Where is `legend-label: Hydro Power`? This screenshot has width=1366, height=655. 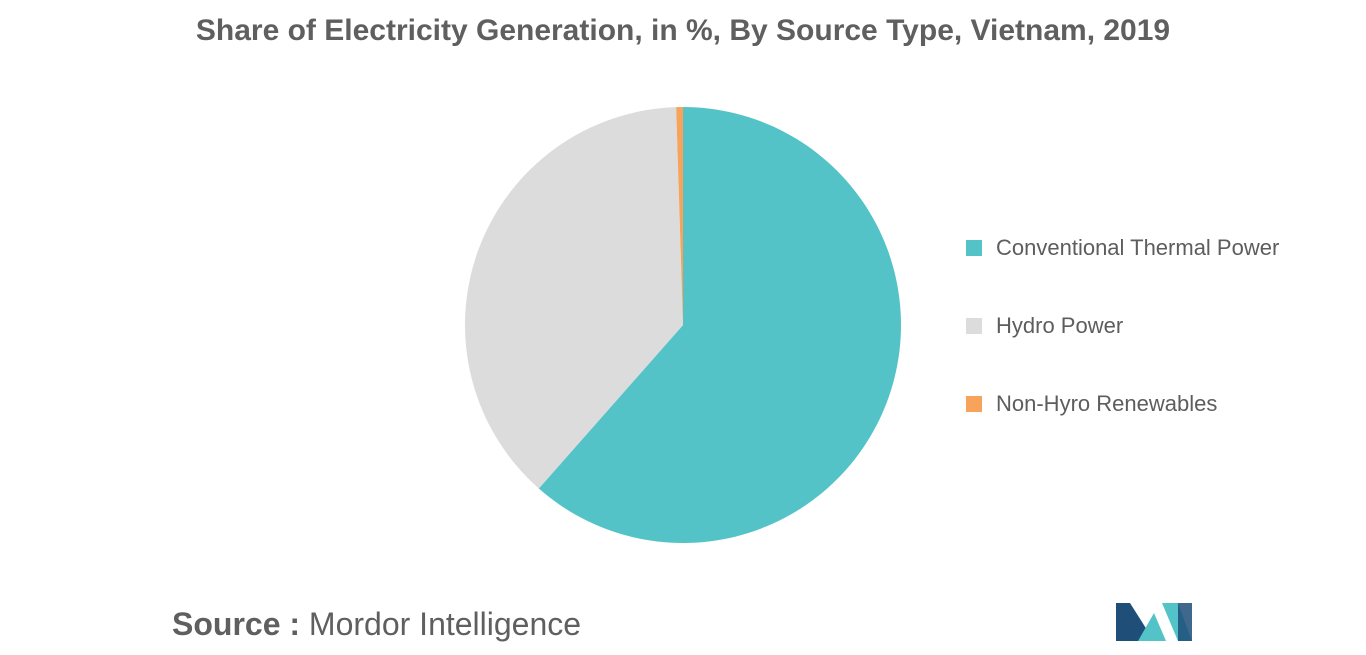 legend-label: Hydro Power is located at coordinates (1060, 325).